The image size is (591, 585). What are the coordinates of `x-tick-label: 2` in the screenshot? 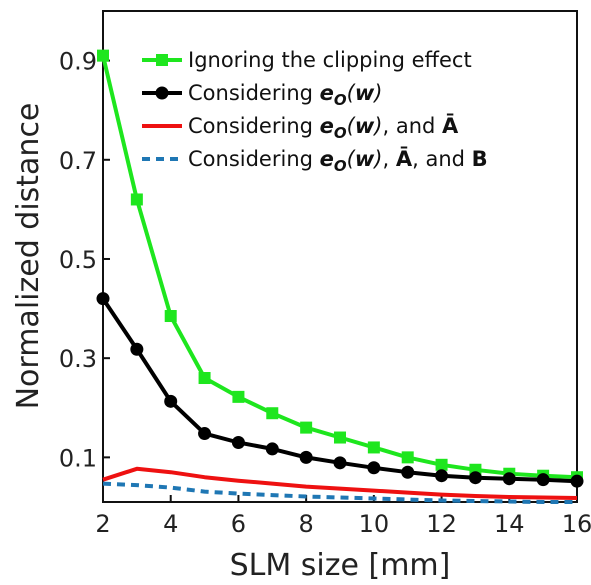 It's located at (102, 524).